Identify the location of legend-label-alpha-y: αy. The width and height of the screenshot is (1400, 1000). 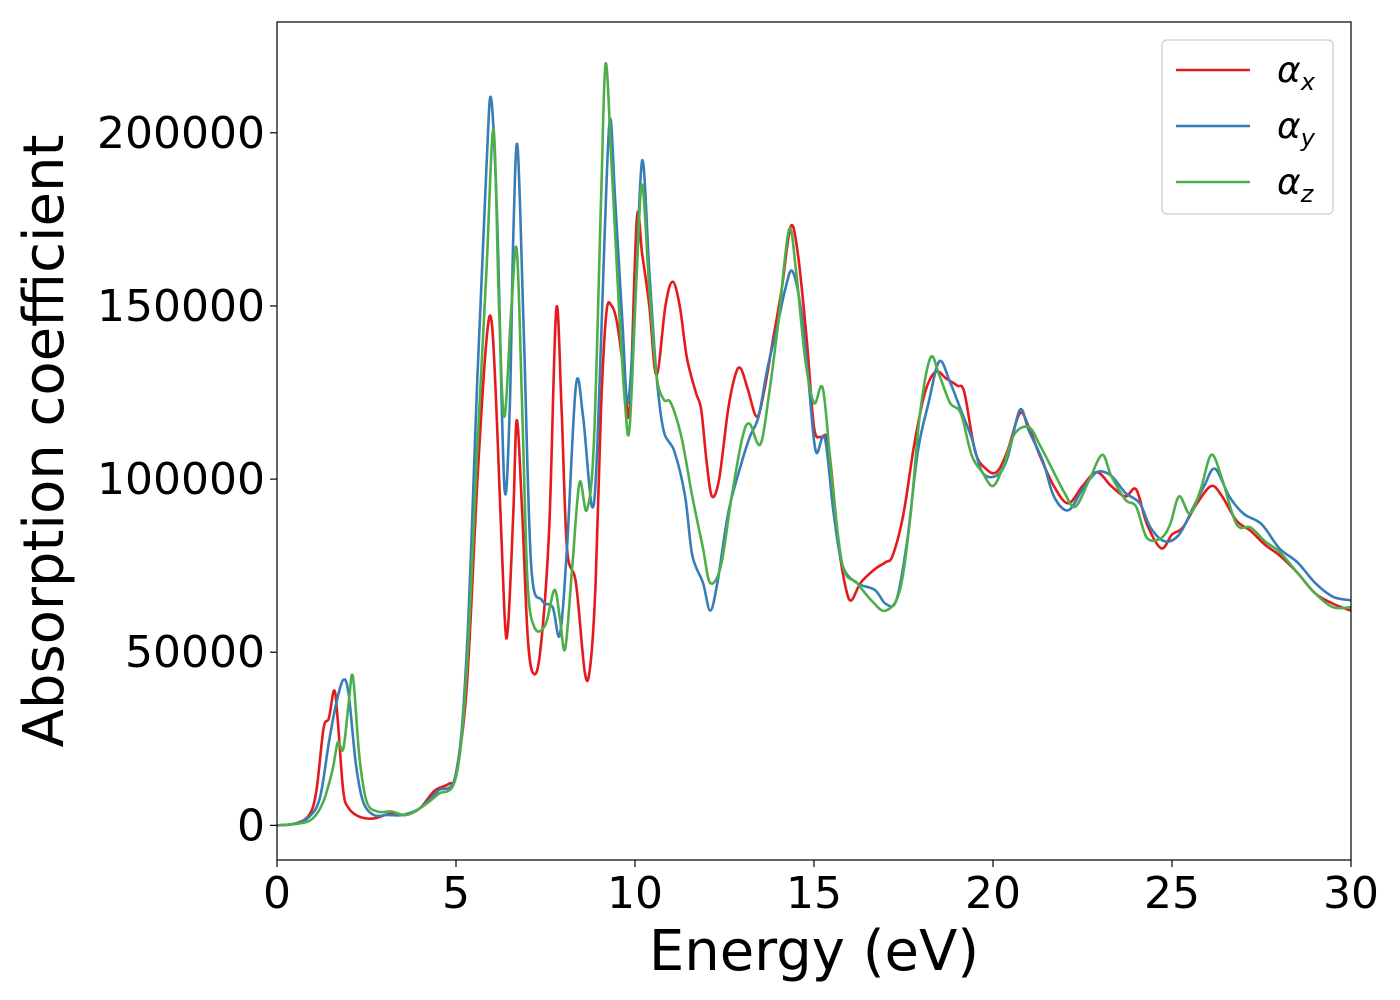
(1296, 129).